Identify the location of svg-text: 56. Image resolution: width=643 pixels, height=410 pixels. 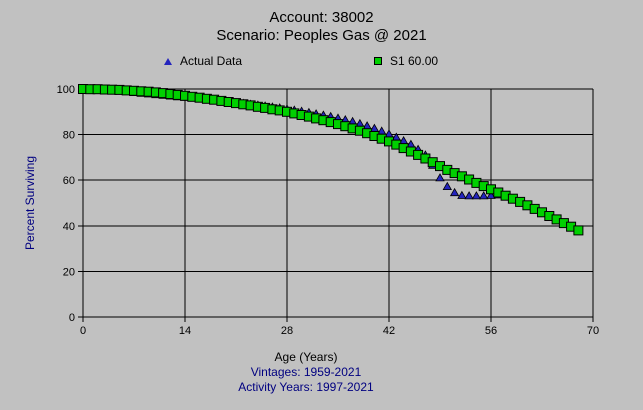
(491, 331).